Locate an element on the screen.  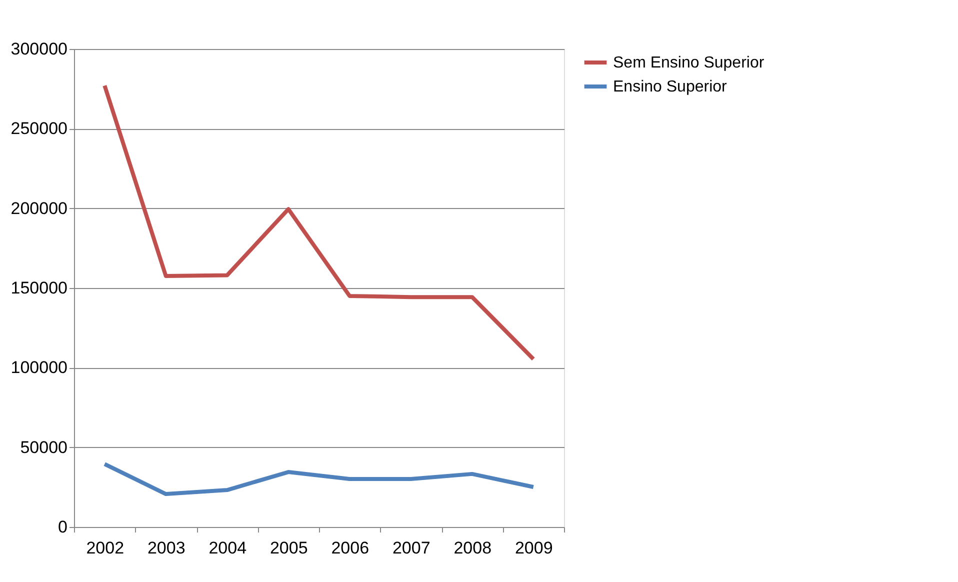
x-tick-label: 2004 is located at coordinates (227, 548).